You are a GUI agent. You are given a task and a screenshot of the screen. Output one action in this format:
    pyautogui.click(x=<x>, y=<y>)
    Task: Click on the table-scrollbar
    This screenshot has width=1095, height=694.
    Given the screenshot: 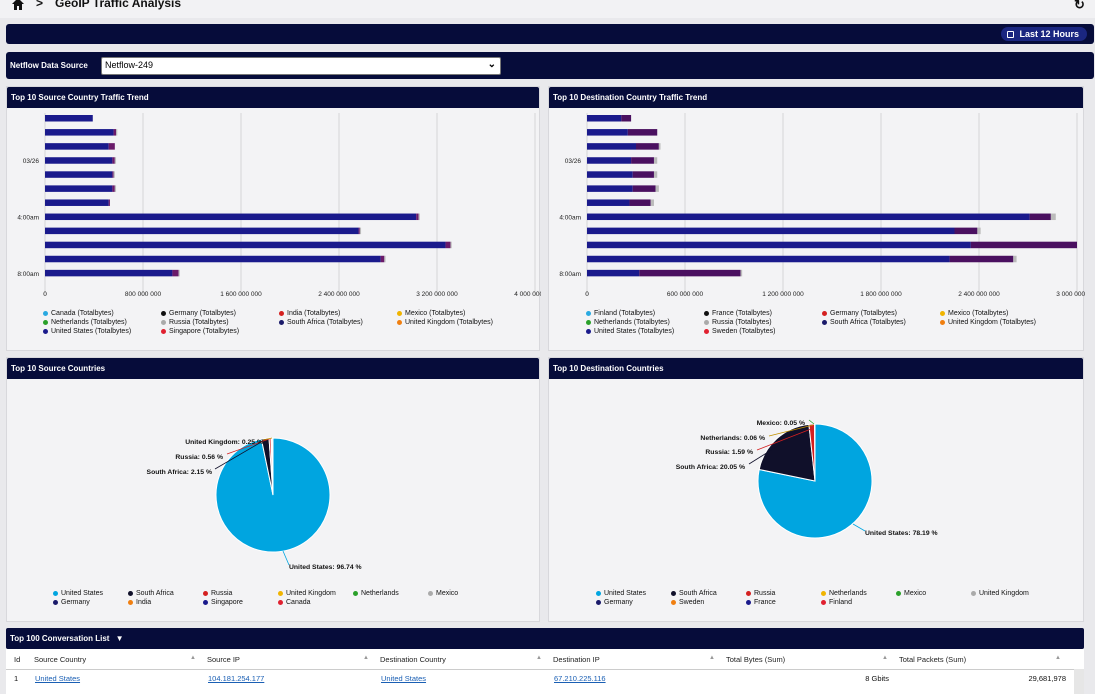 What is the action you would take?
    pyautogui.click(x=1079, y=681)
    